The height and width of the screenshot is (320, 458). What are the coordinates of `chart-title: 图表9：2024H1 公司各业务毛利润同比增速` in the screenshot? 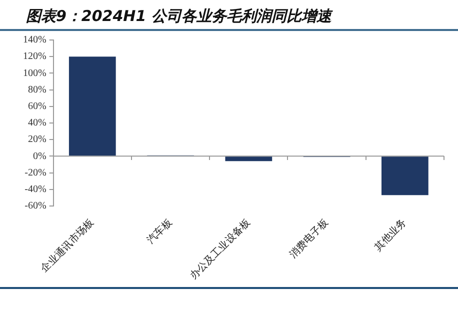 It's located at (229, 17).